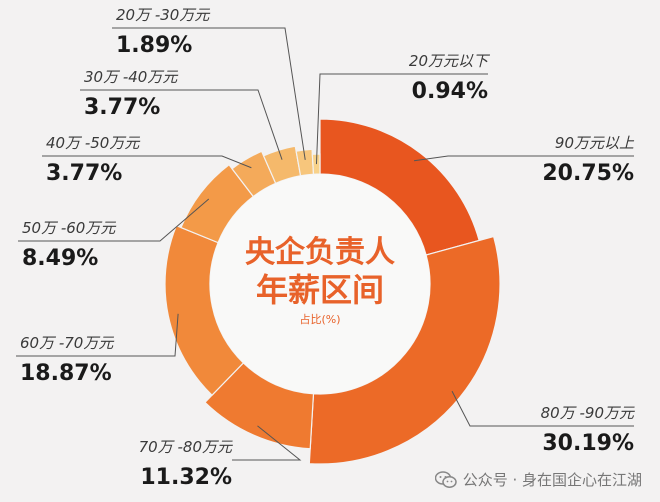 Image resolution: width=660 pixels, height=502 pixels. What do you see at coordinates (67, 343) in the screenshot?
I see `slice-range-label: 60万 -70万元` at bounding box center [67, 343].